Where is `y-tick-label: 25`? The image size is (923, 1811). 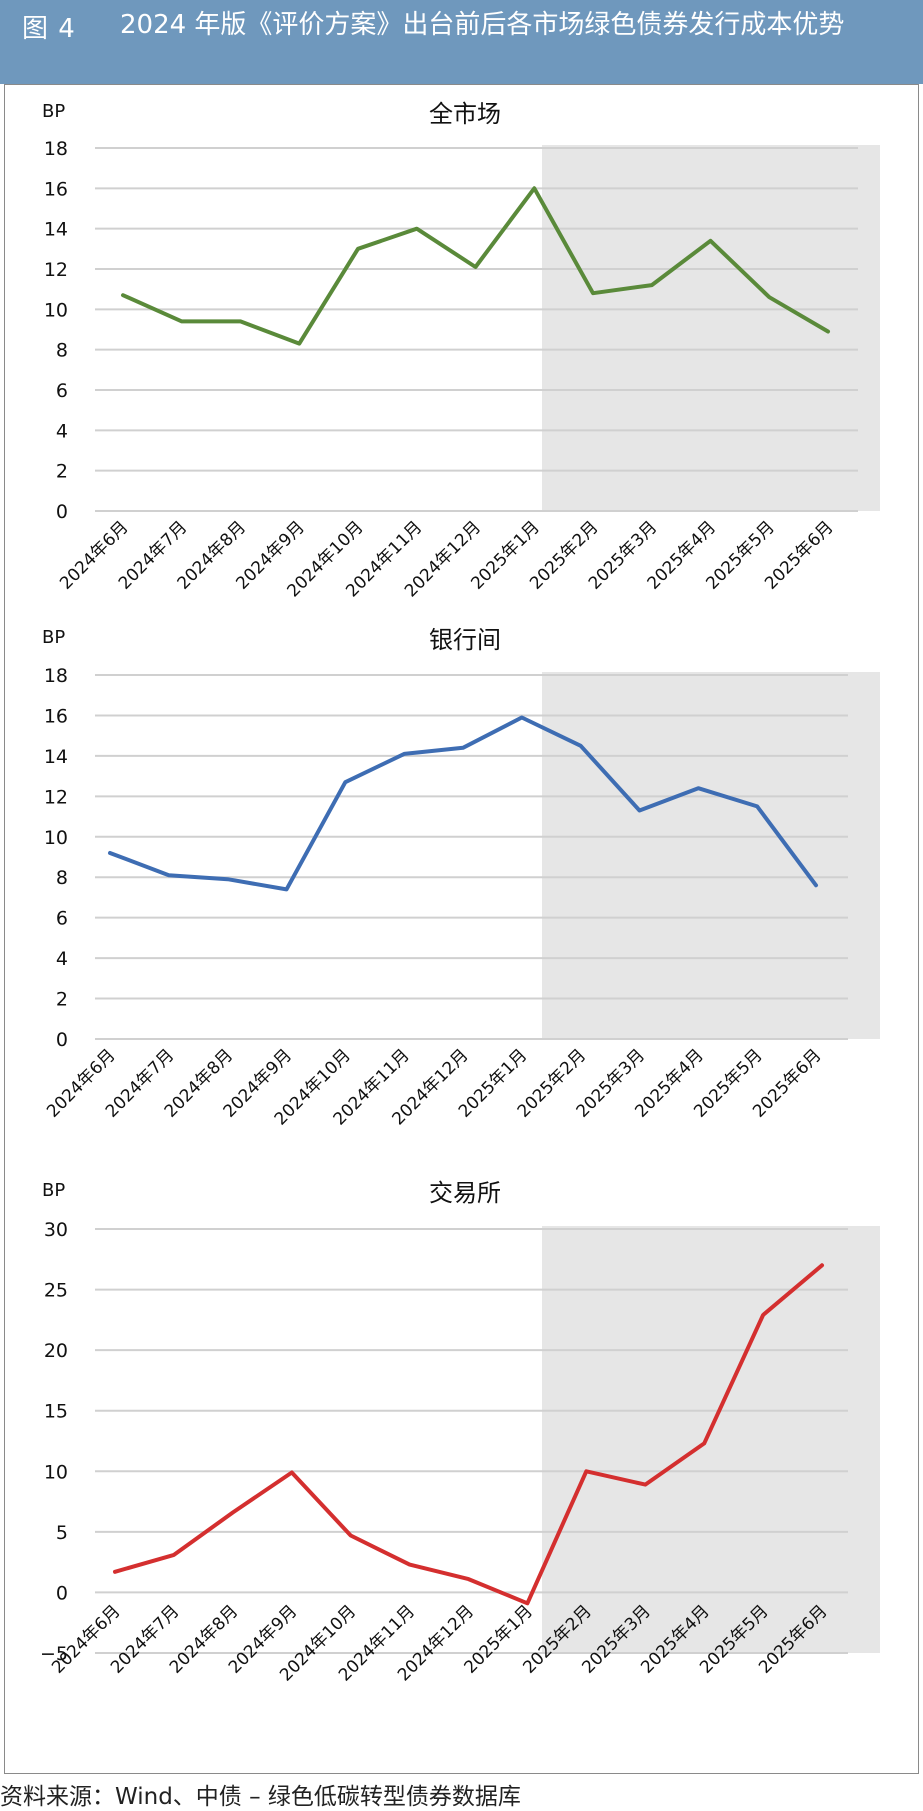 y-tick-label: 25 is located at coordinates (56, 1291).